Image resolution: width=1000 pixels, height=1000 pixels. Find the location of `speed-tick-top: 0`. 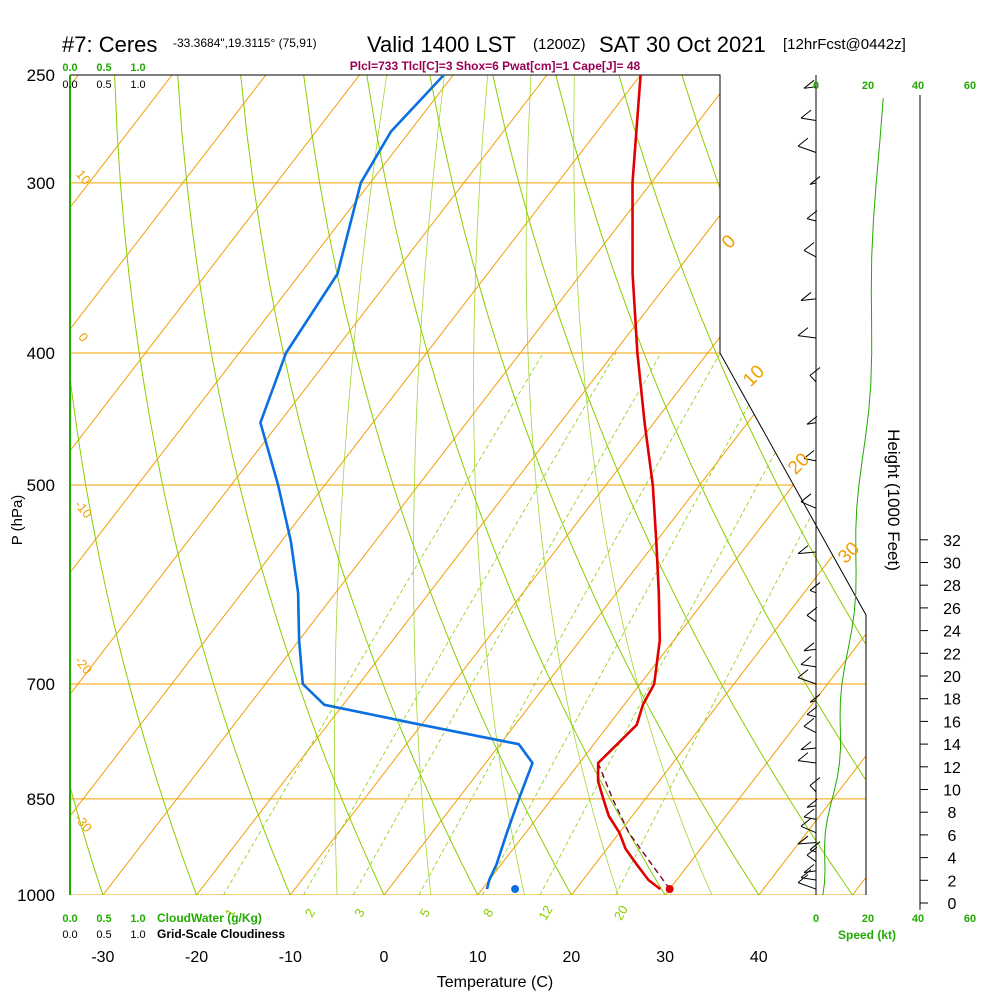

speed-tick-top: 0 is located at coordinates (816, 86).